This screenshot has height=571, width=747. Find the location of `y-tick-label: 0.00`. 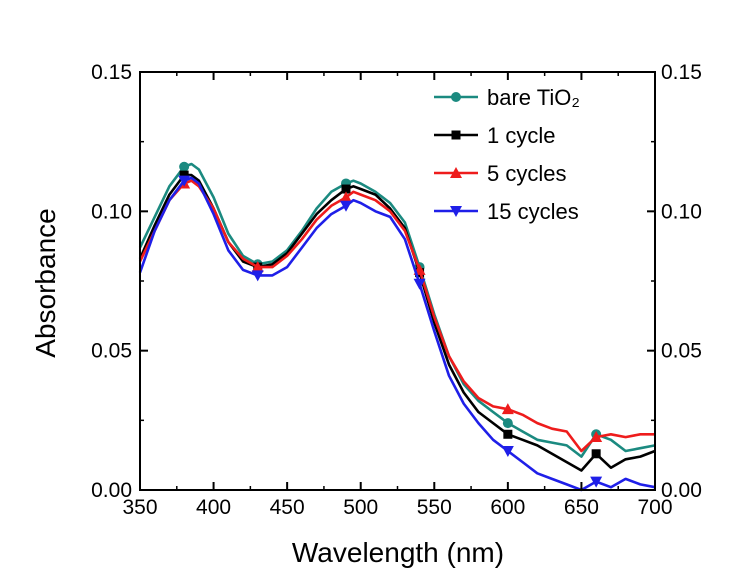

y-tick-label: 0.00 is located at coordinates (111, 490).